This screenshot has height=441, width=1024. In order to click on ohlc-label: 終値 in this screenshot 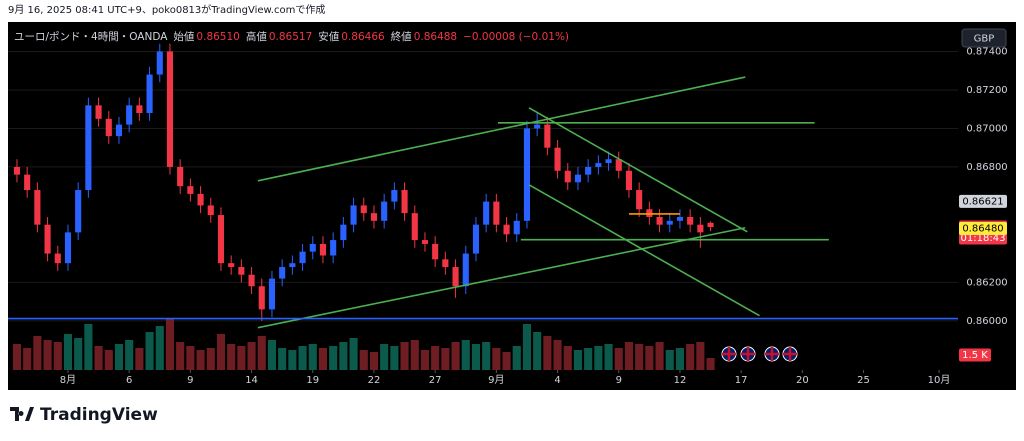, I will do `click(401, 36)`.